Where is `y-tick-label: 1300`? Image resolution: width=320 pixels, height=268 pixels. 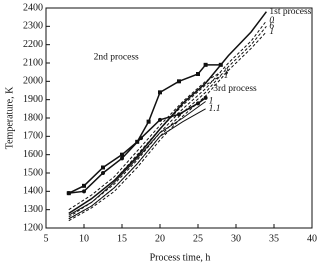 y-tick-label: 1300 is located at coordinates (33, 209).